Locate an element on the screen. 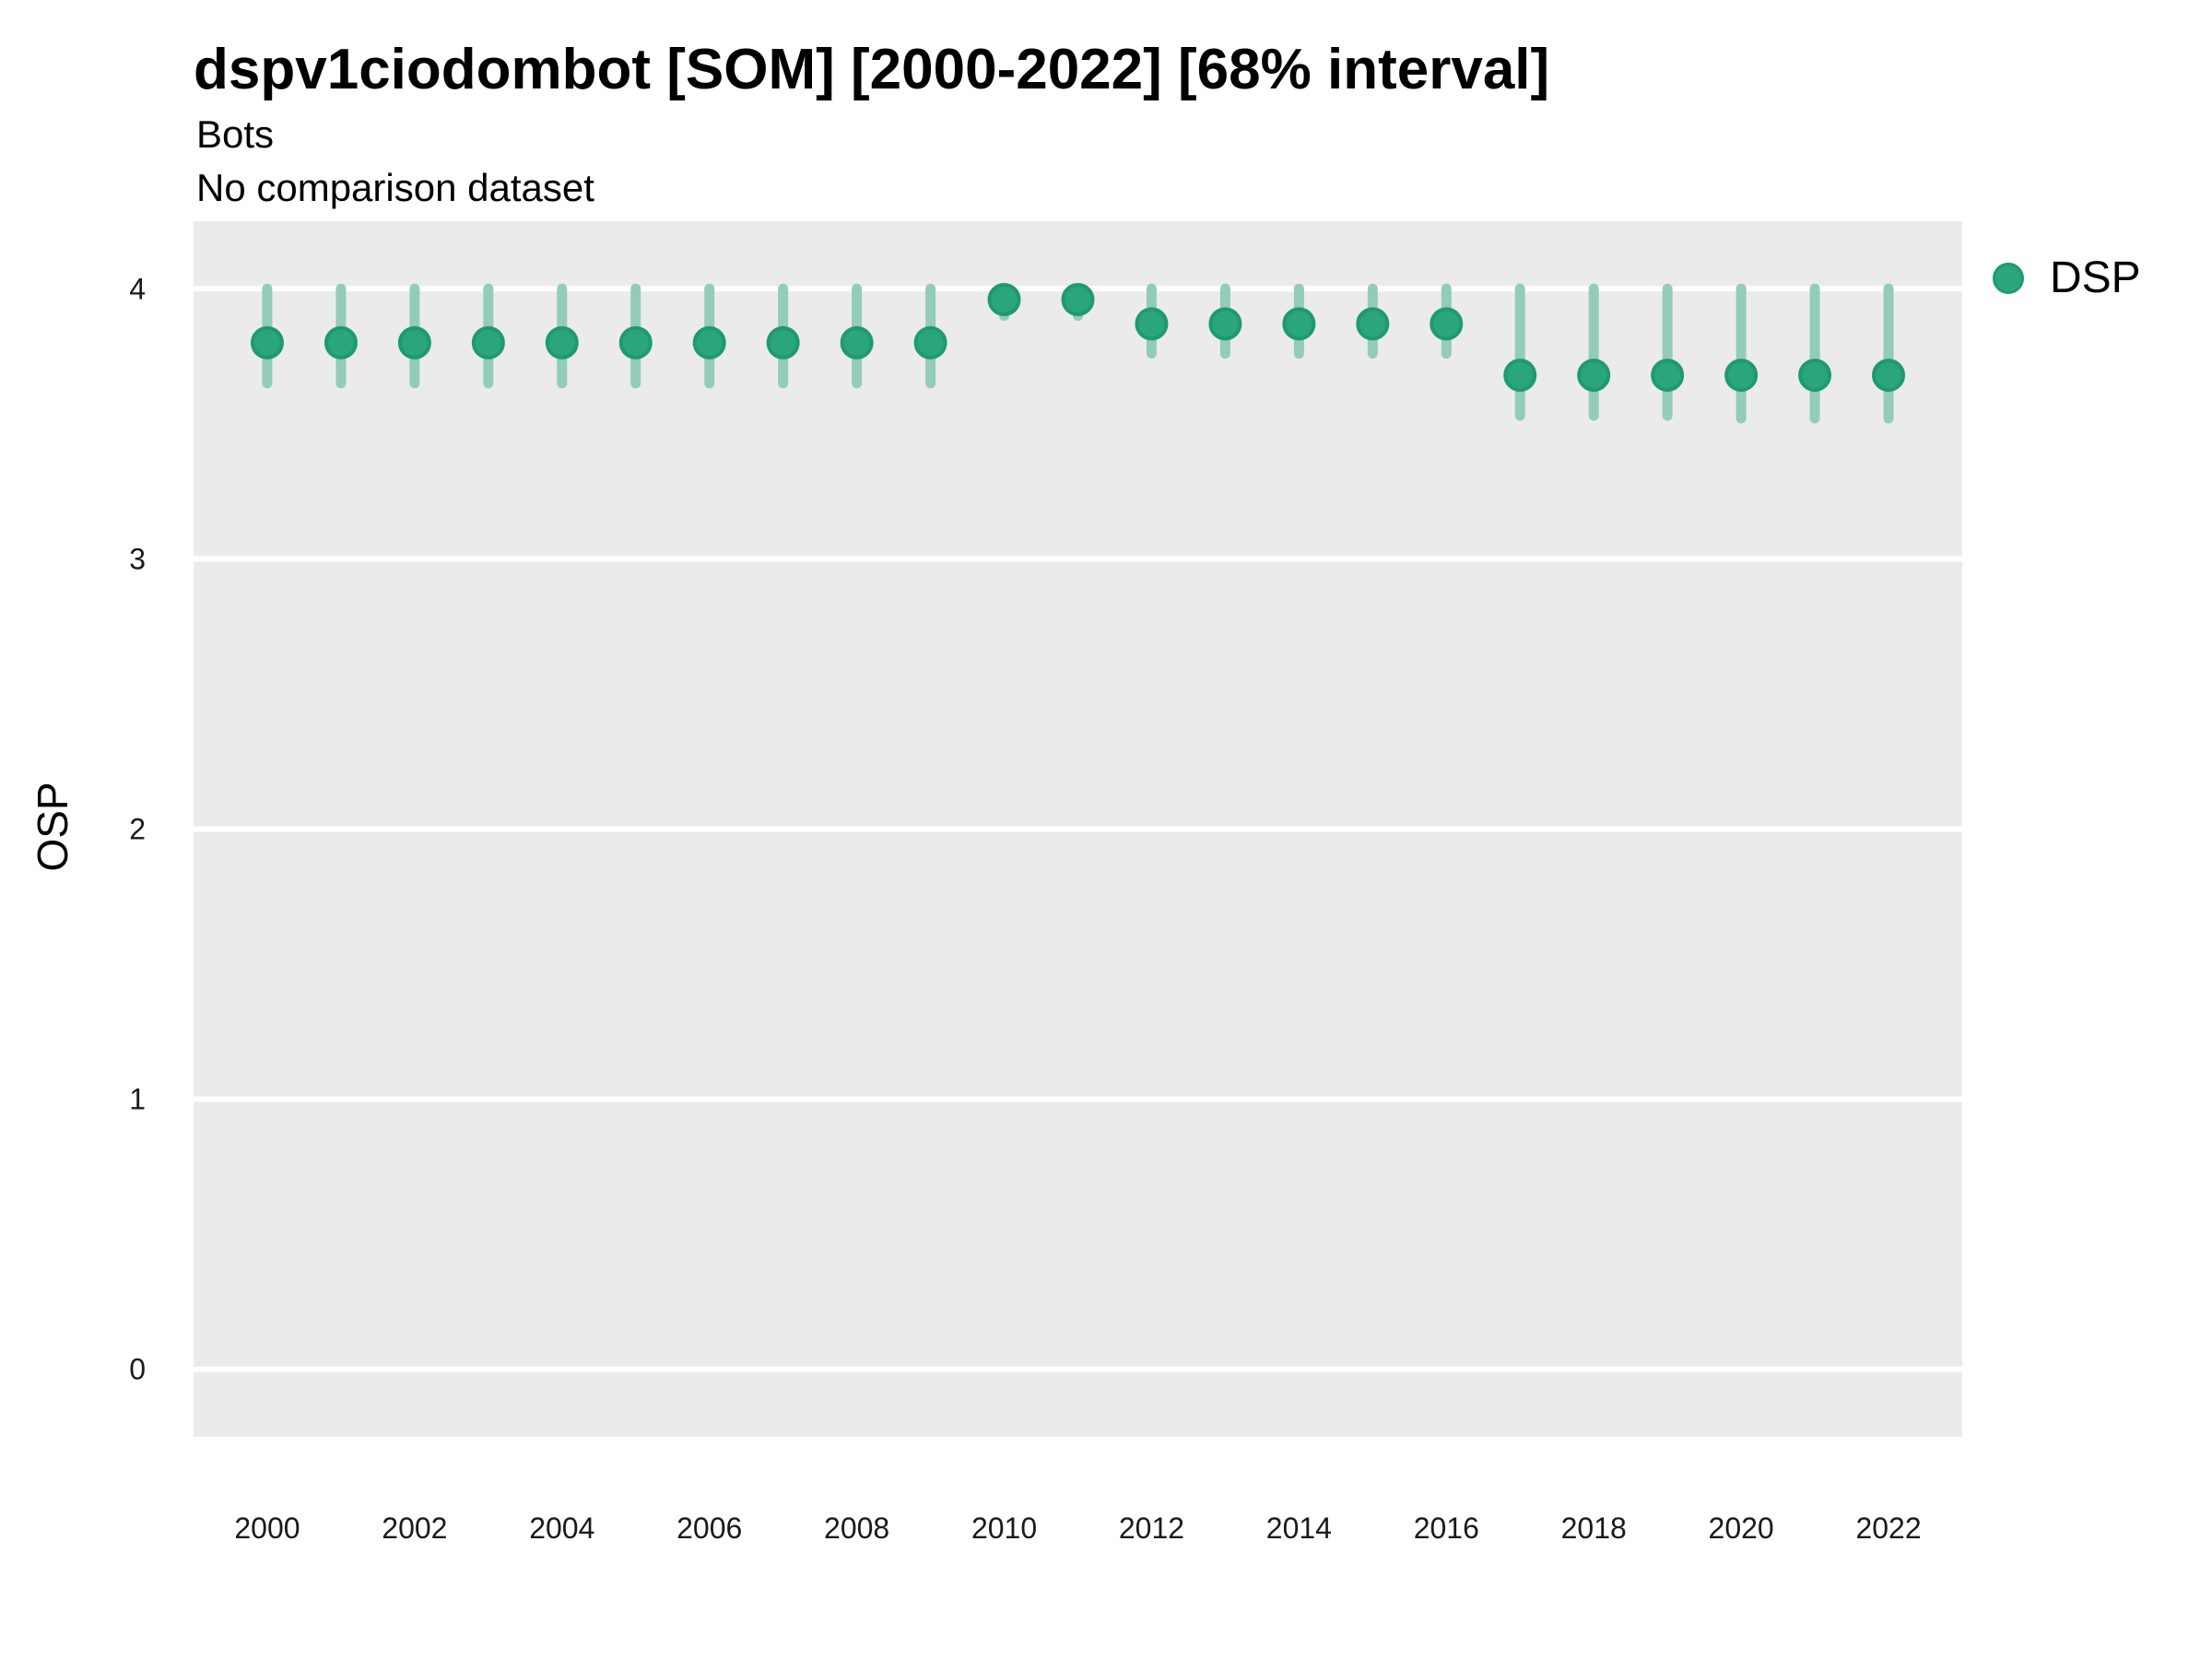 This screenshot has height=1659, width=2212. x-tick-label: 2022 is located at coordinates (1888, 1528).